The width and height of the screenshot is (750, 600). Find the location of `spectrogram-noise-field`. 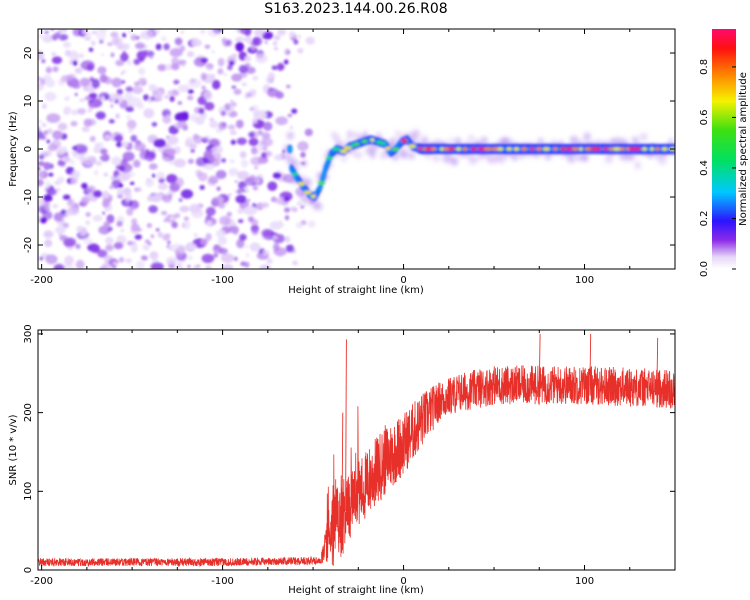

spectrogram-noise-field is located at coordinates (177, 149).